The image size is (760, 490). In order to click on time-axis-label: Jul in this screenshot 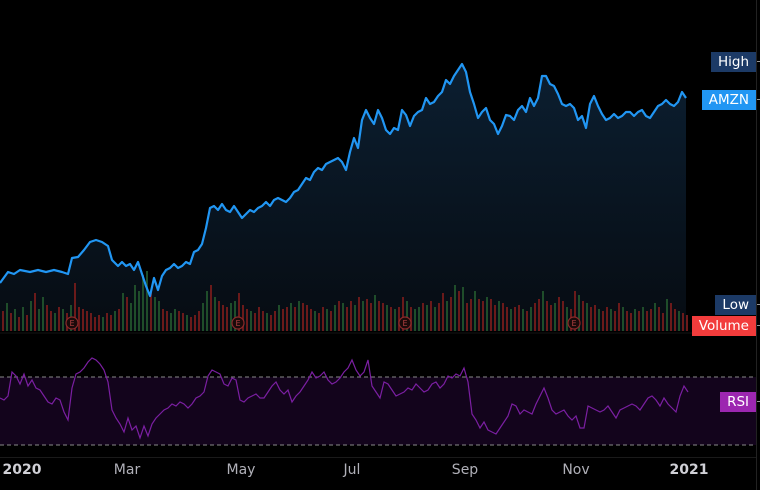, I will do `click(352, 470)`.